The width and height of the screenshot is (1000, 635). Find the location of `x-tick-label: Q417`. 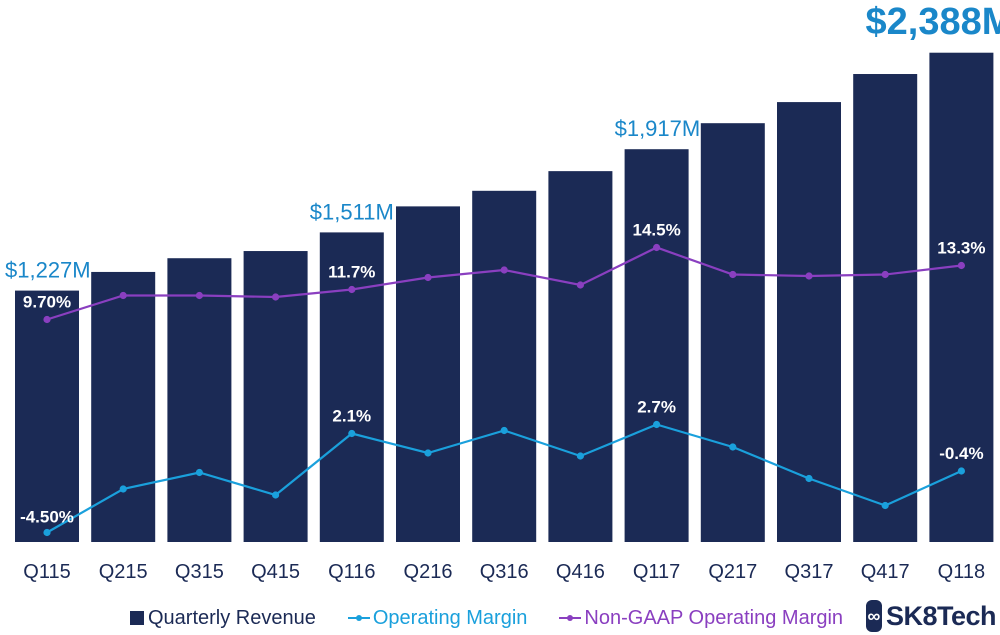

x-tick-label: Q417 is located at coordinates (885, 572).